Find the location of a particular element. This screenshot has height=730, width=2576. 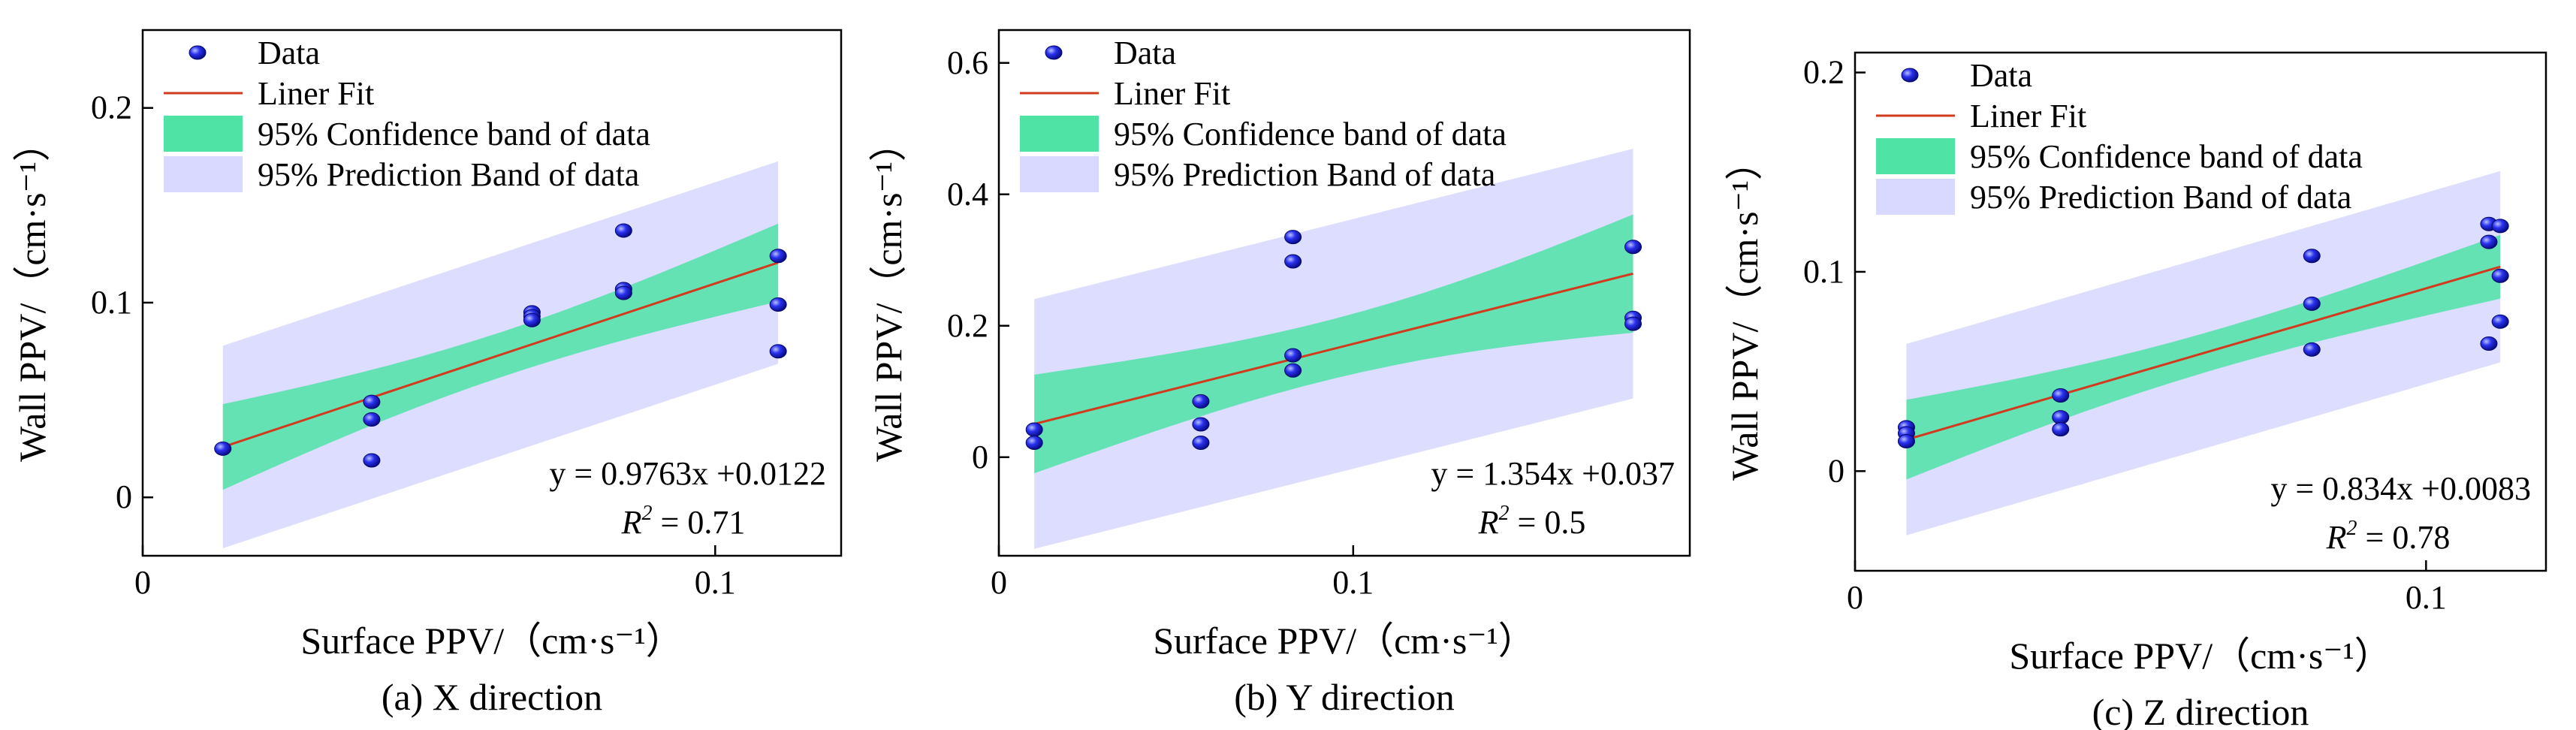

r-squared: R2 = 0.5 is located at coordinates (1532, 521).